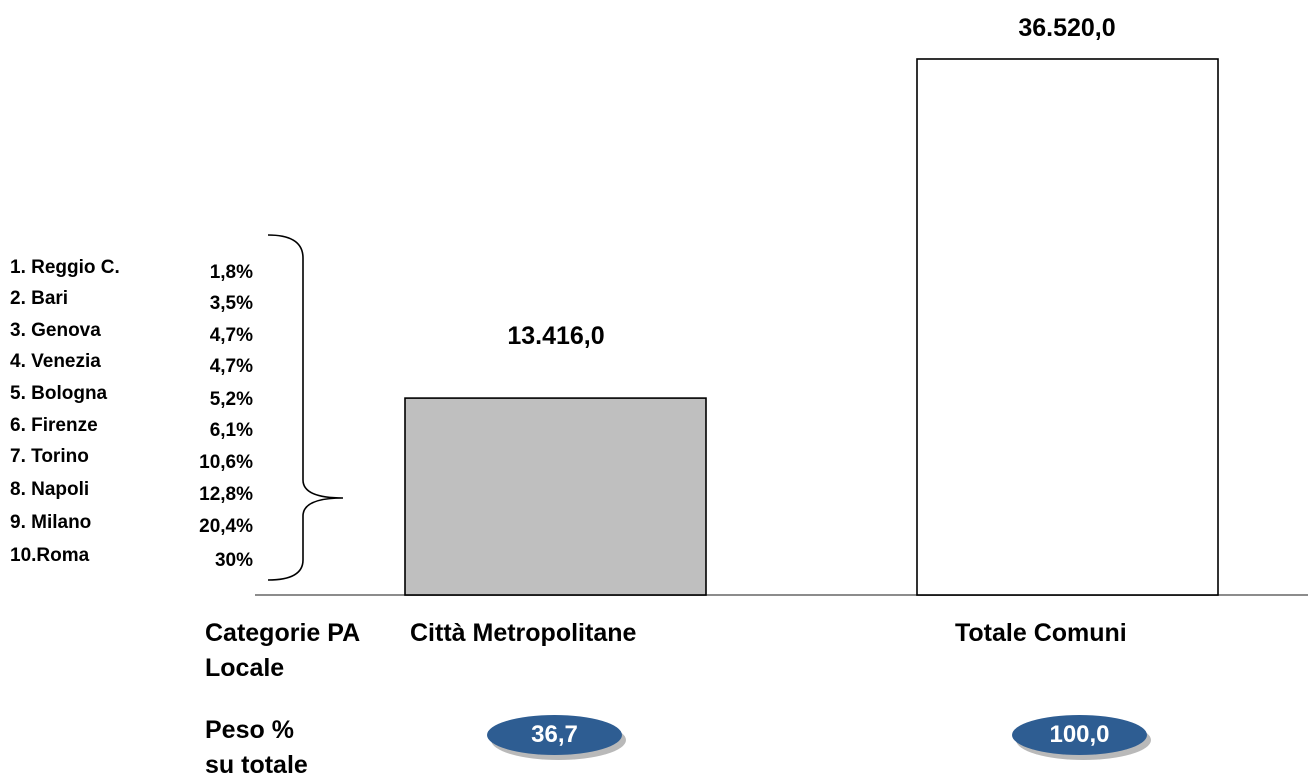 This screenshot has height=783, width=1308. Describe the element at coordinates (1079, 735) in the screenshot. I see `weight-badge-totale-comuni: 100,0` at that location.